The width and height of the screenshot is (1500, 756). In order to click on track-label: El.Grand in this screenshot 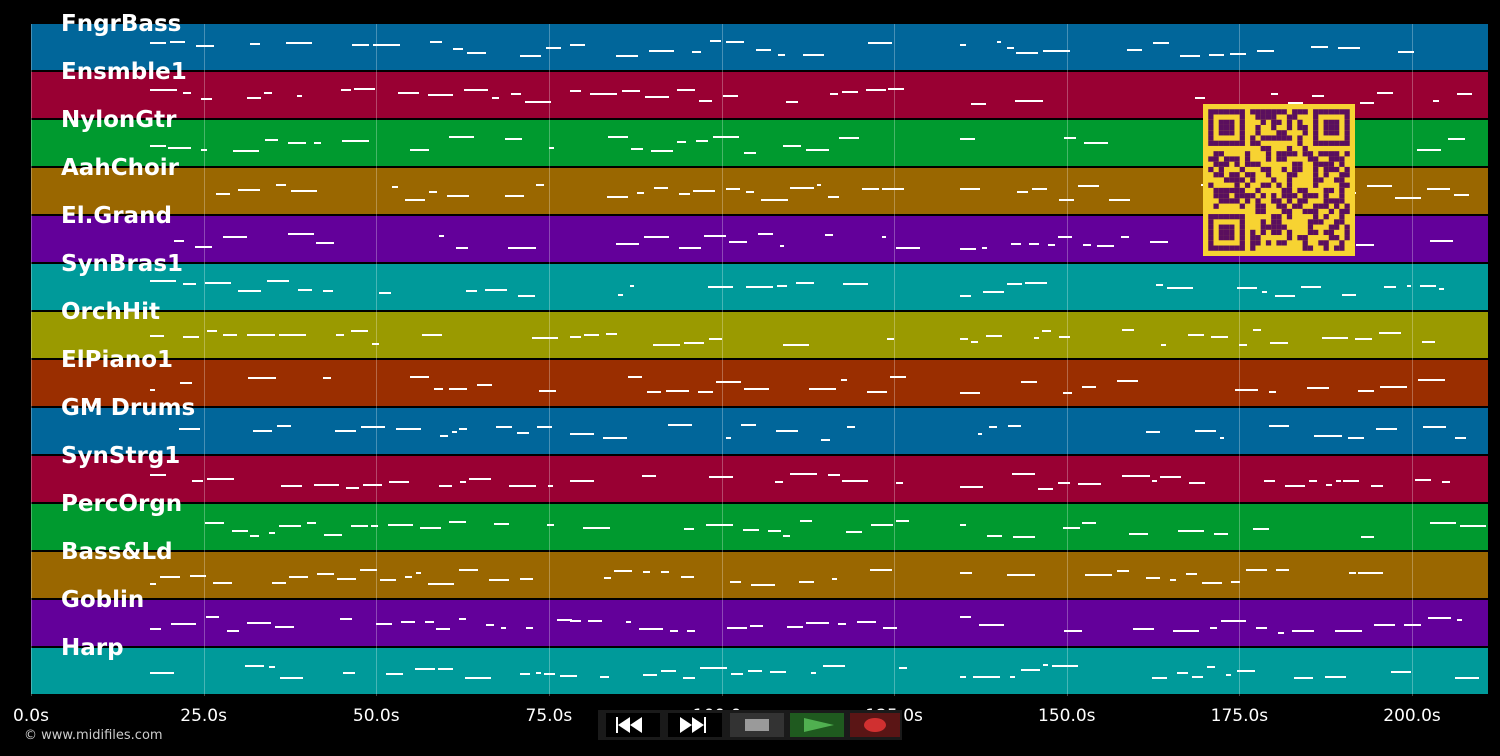, I will do `click(116, 216)`.